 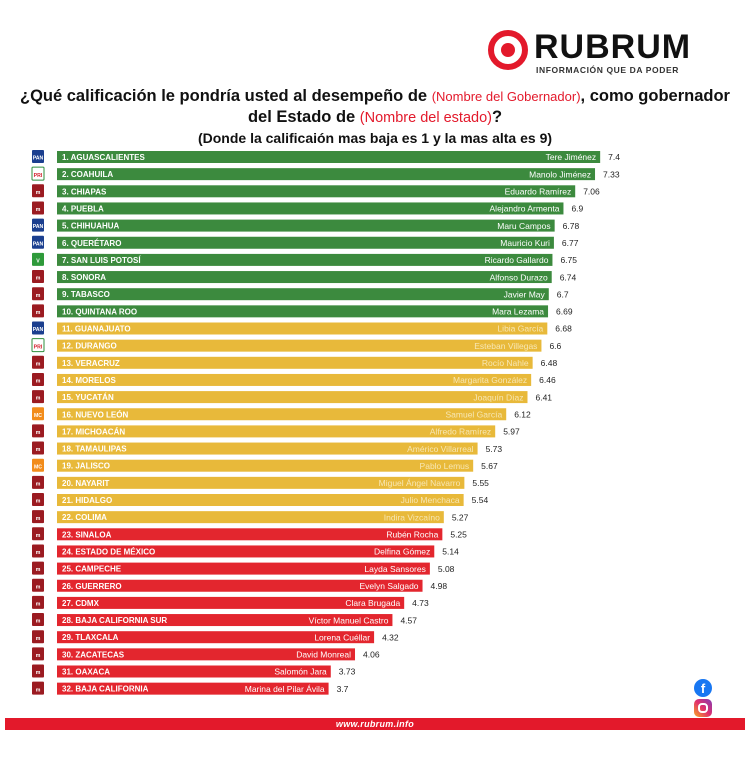 What do you see at coordinates (390, 637) in the screenshot?
I see `value-label: 4.32` at bounding box center [390, 637].